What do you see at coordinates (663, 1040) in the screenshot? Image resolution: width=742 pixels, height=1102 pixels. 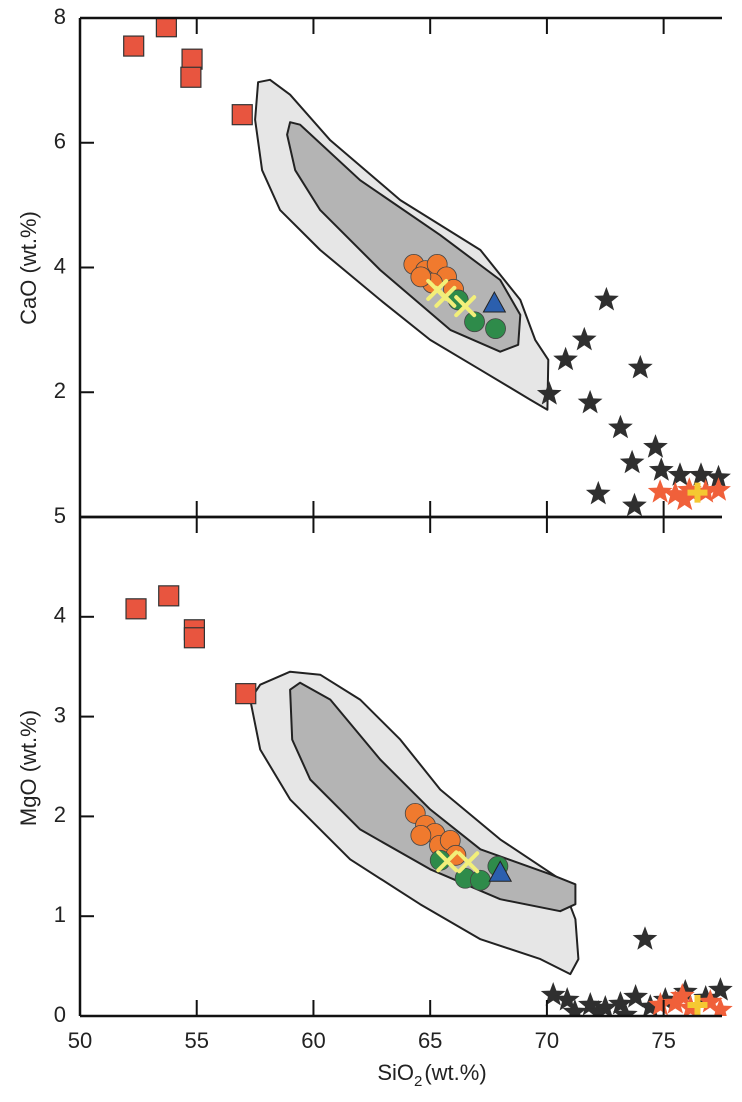 I see `x-tick-label: 75` at bounding box center [663, 1040].